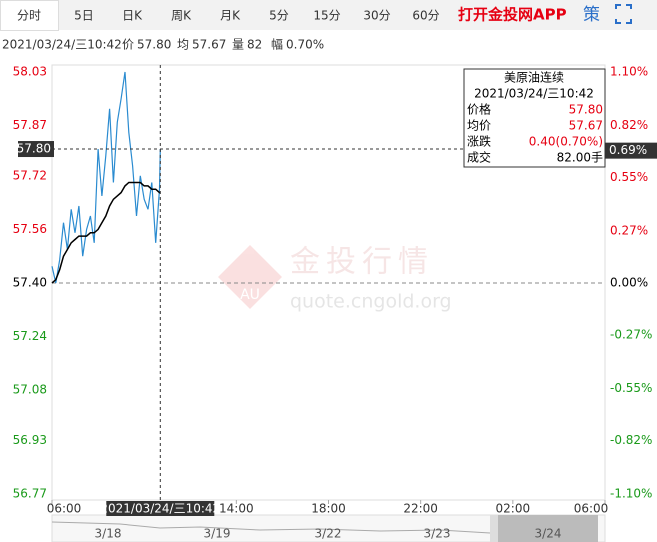  I want to click on y-tick-label: 58.03, so click(30, 72).